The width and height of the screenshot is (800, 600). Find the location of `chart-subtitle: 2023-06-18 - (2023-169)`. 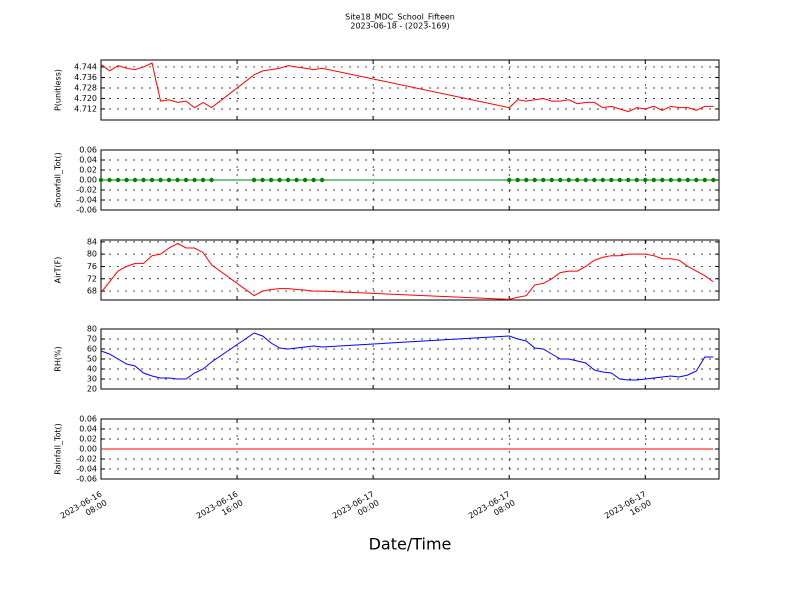

chart-subtitle: 2023-06-18 - (2023-169) is located at coordinates (399, 26).